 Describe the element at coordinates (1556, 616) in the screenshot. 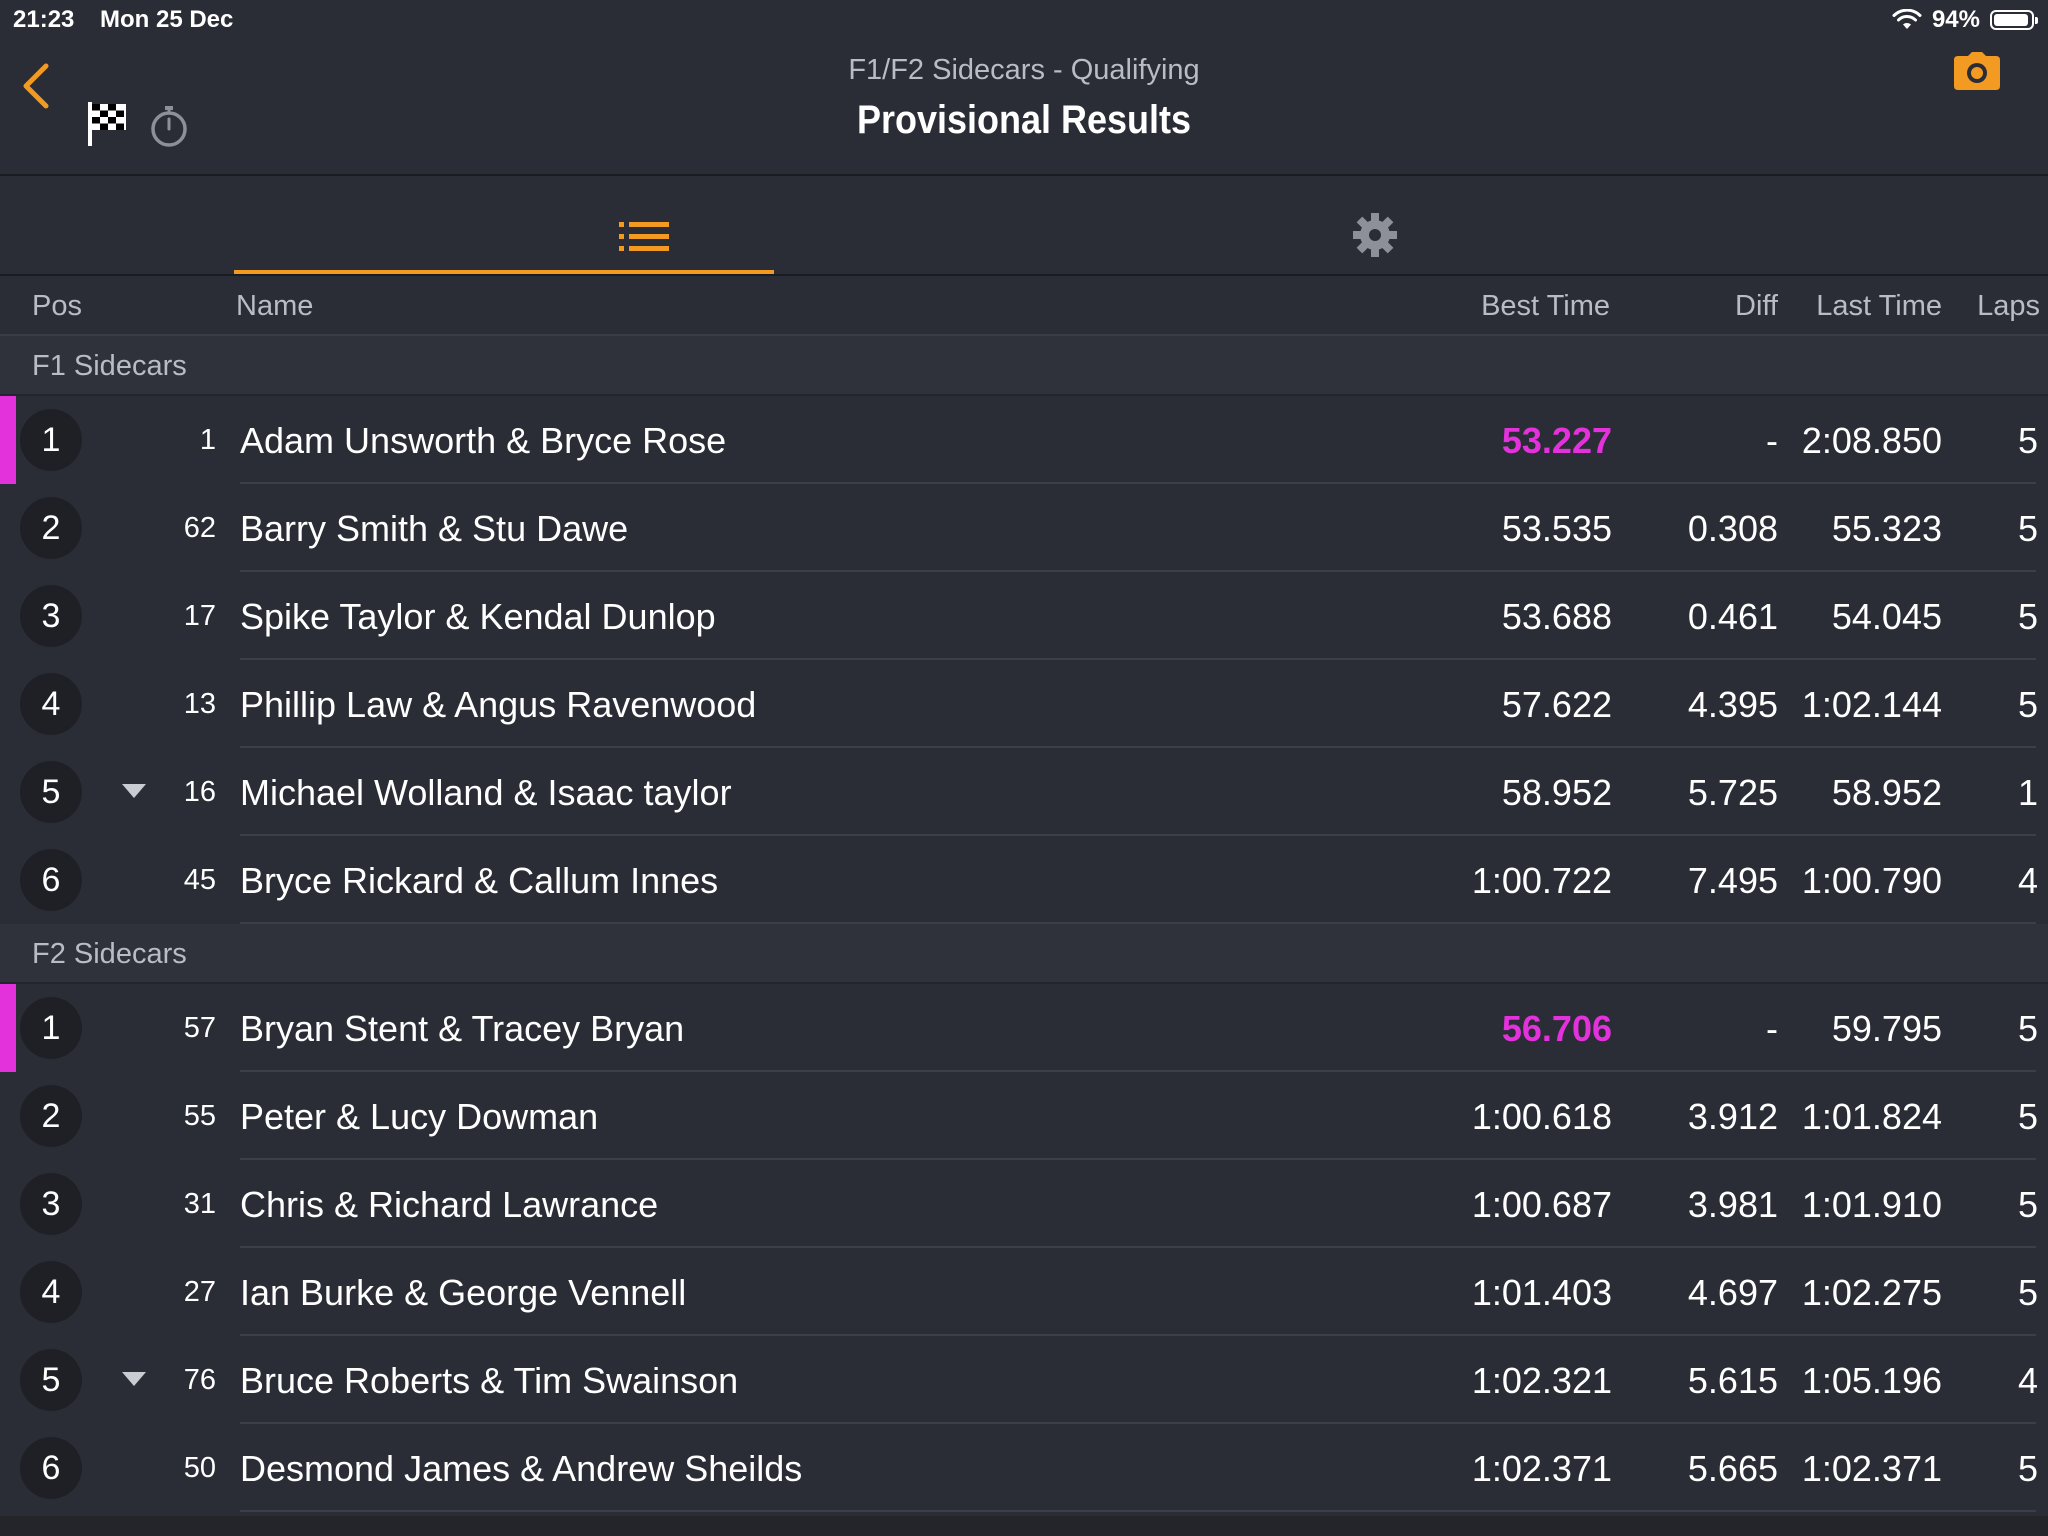

I see `best-time: 53.688` at that location.